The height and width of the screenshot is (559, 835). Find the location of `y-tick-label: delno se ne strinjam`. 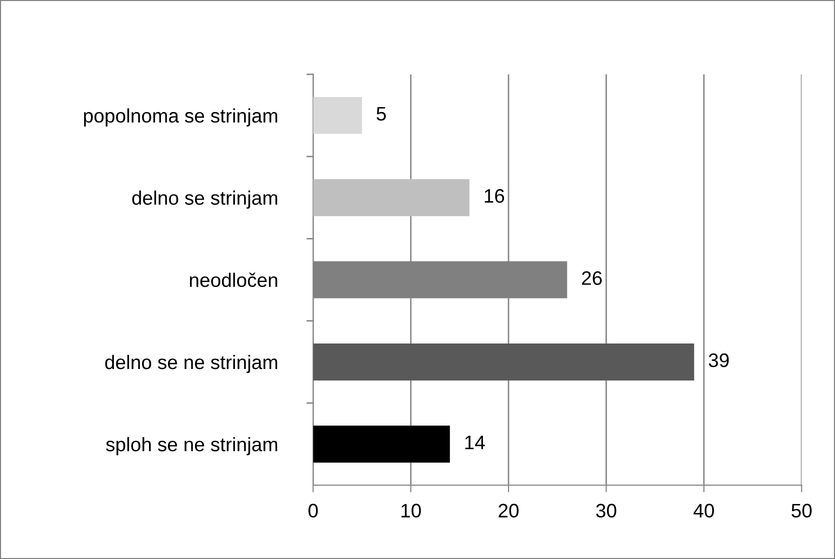

y-tick-label: delno se ne strinjam is located at coordinates (191, 364).